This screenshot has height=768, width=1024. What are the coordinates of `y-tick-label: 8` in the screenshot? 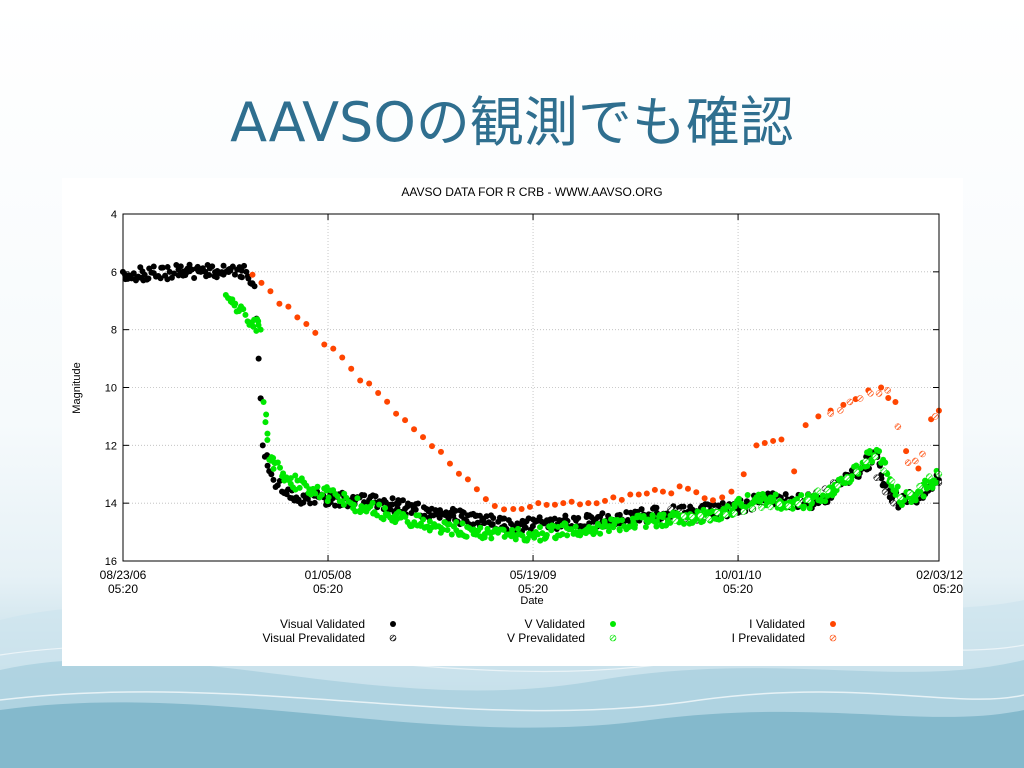 It's located at (114, 331).